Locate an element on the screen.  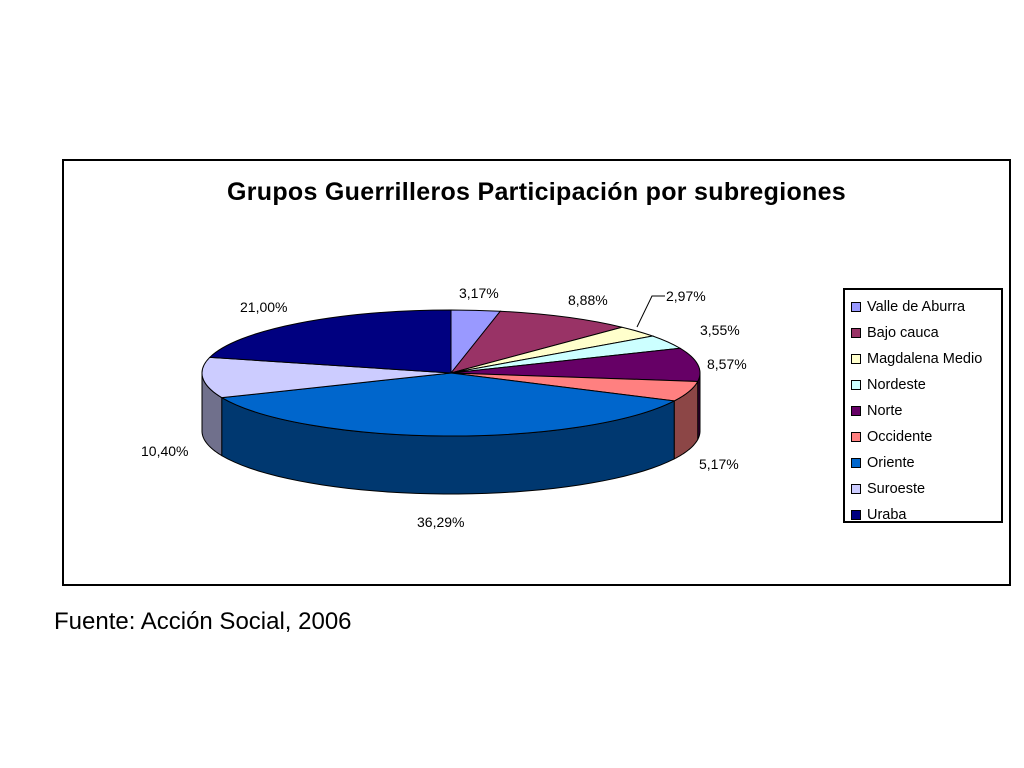
legend-label: Magdalena Medio is located at coordinates (925, 359).